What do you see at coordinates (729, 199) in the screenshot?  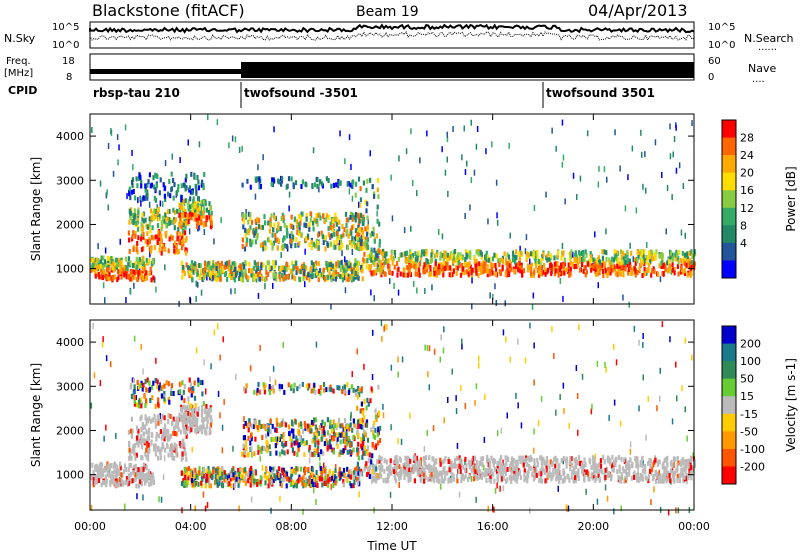 I see `colorbar-frame` at bounding box center [729, 199].